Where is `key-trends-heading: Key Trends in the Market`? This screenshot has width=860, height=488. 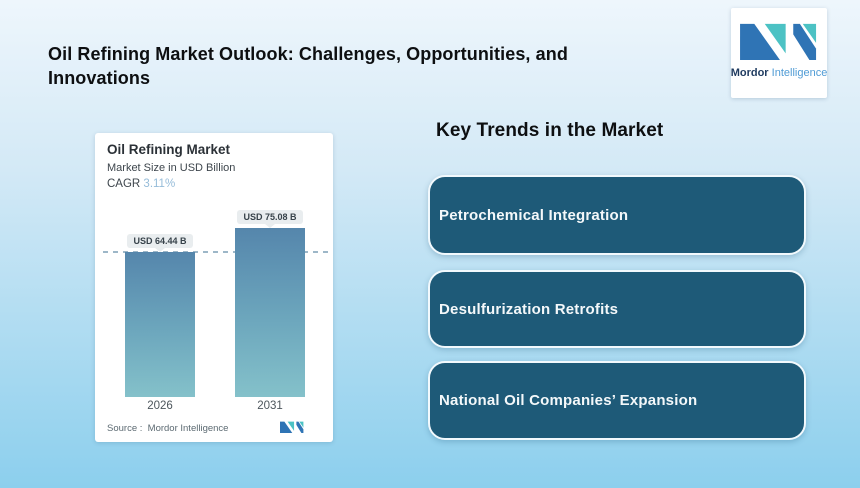
key-trends-heading: Key Trends in the Market is located at coordinates (550, 130).